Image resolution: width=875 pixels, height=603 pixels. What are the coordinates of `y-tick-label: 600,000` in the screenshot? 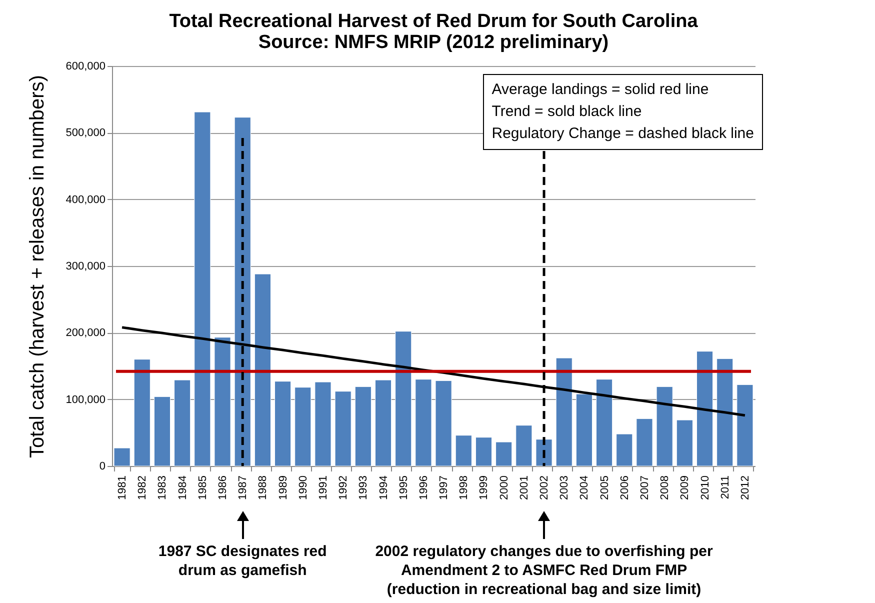 It's located at (86, 66).